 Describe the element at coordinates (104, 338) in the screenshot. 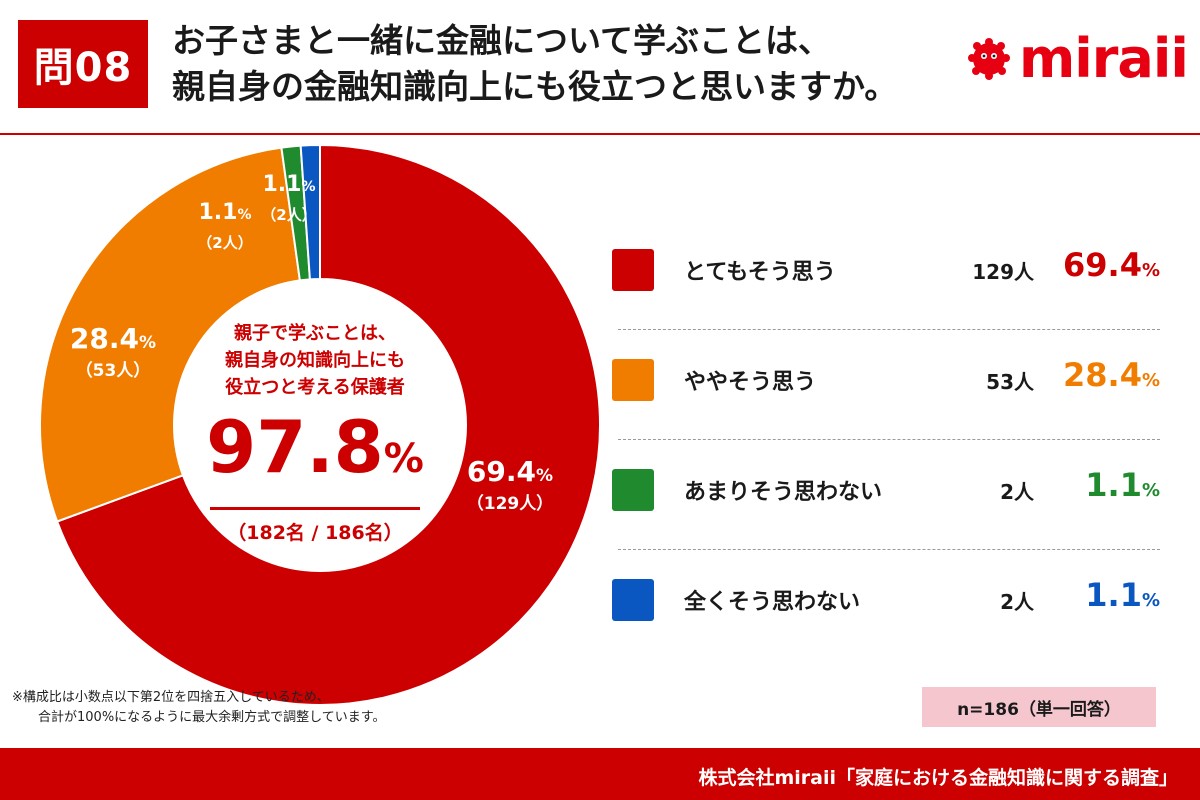

I see `slice-label-1-pct: 28.4` at that location.